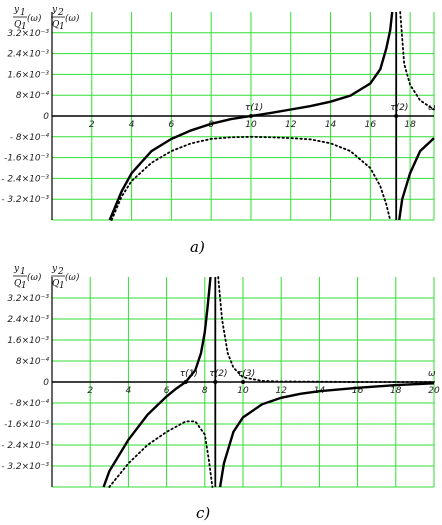 Image resolution: width=442 pixels, height=525 pixels. Describe the element at coordinates (203, 513) in the screenshot. I see `caption-c: c)` at that location.